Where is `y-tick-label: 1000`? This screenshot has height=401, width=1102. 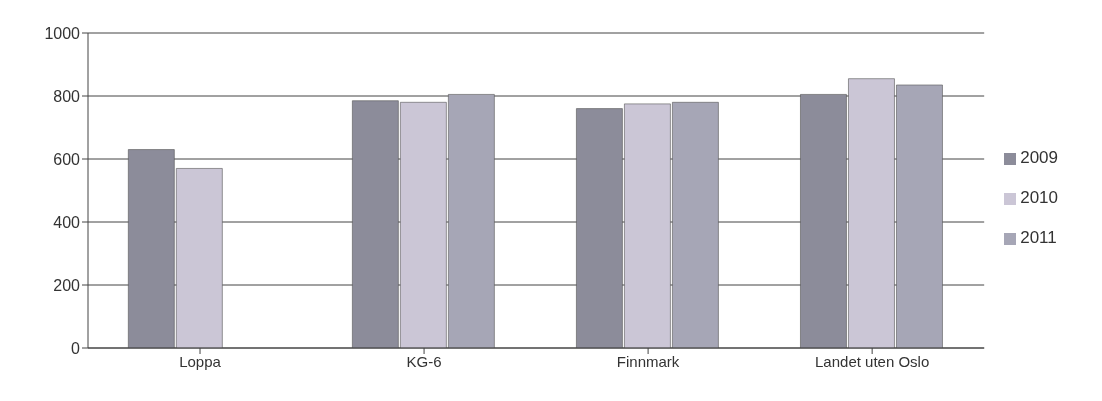 y-tick-label: 1000 is located at coordinates (62, 33).